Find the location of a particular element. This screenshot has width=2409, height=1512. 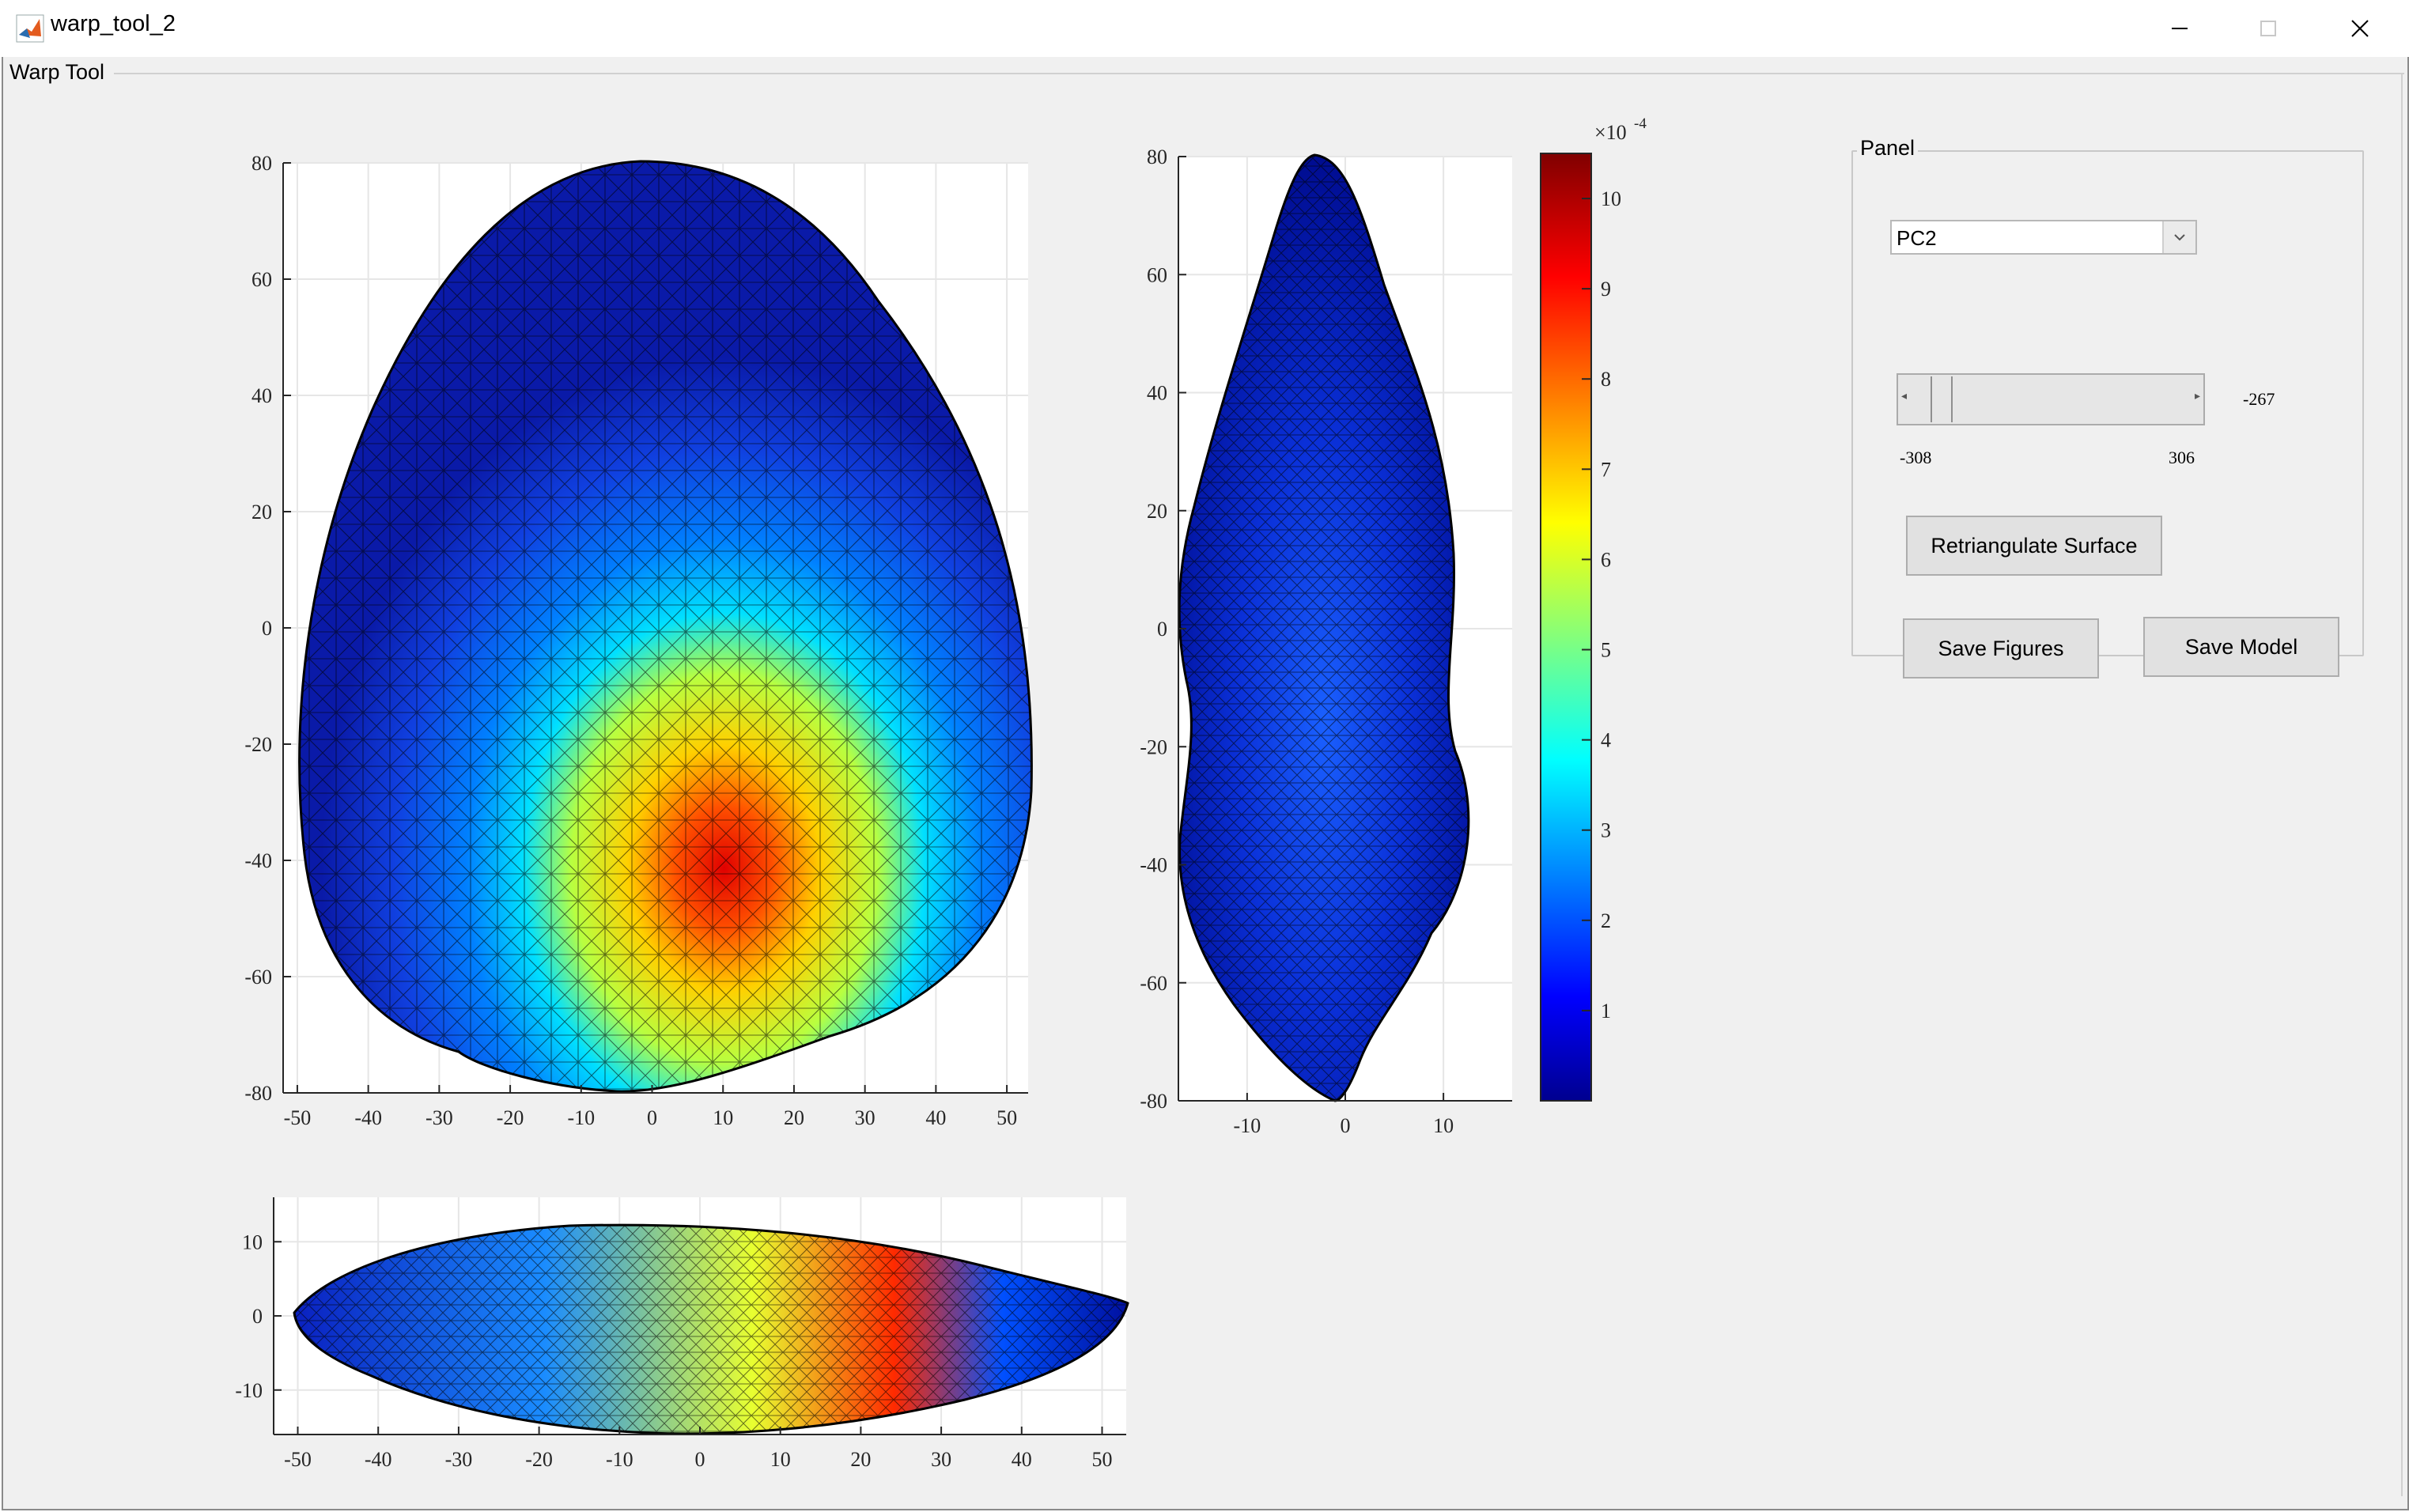

side-view-x-tick-label: 10 is located at coordinates (1443, 1126).